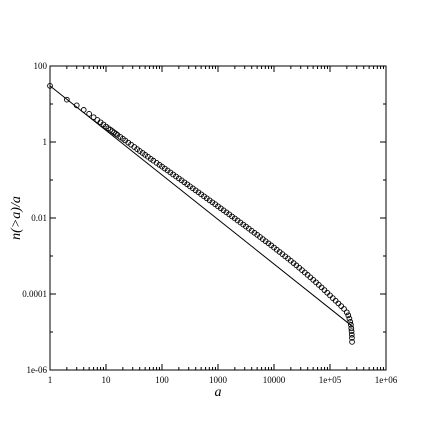 This screenshot has height=436, width=436. Describe the element at coordinates (16, 218) in the screenshot. I see `y-axis-title: n(>a)/a` at that location.